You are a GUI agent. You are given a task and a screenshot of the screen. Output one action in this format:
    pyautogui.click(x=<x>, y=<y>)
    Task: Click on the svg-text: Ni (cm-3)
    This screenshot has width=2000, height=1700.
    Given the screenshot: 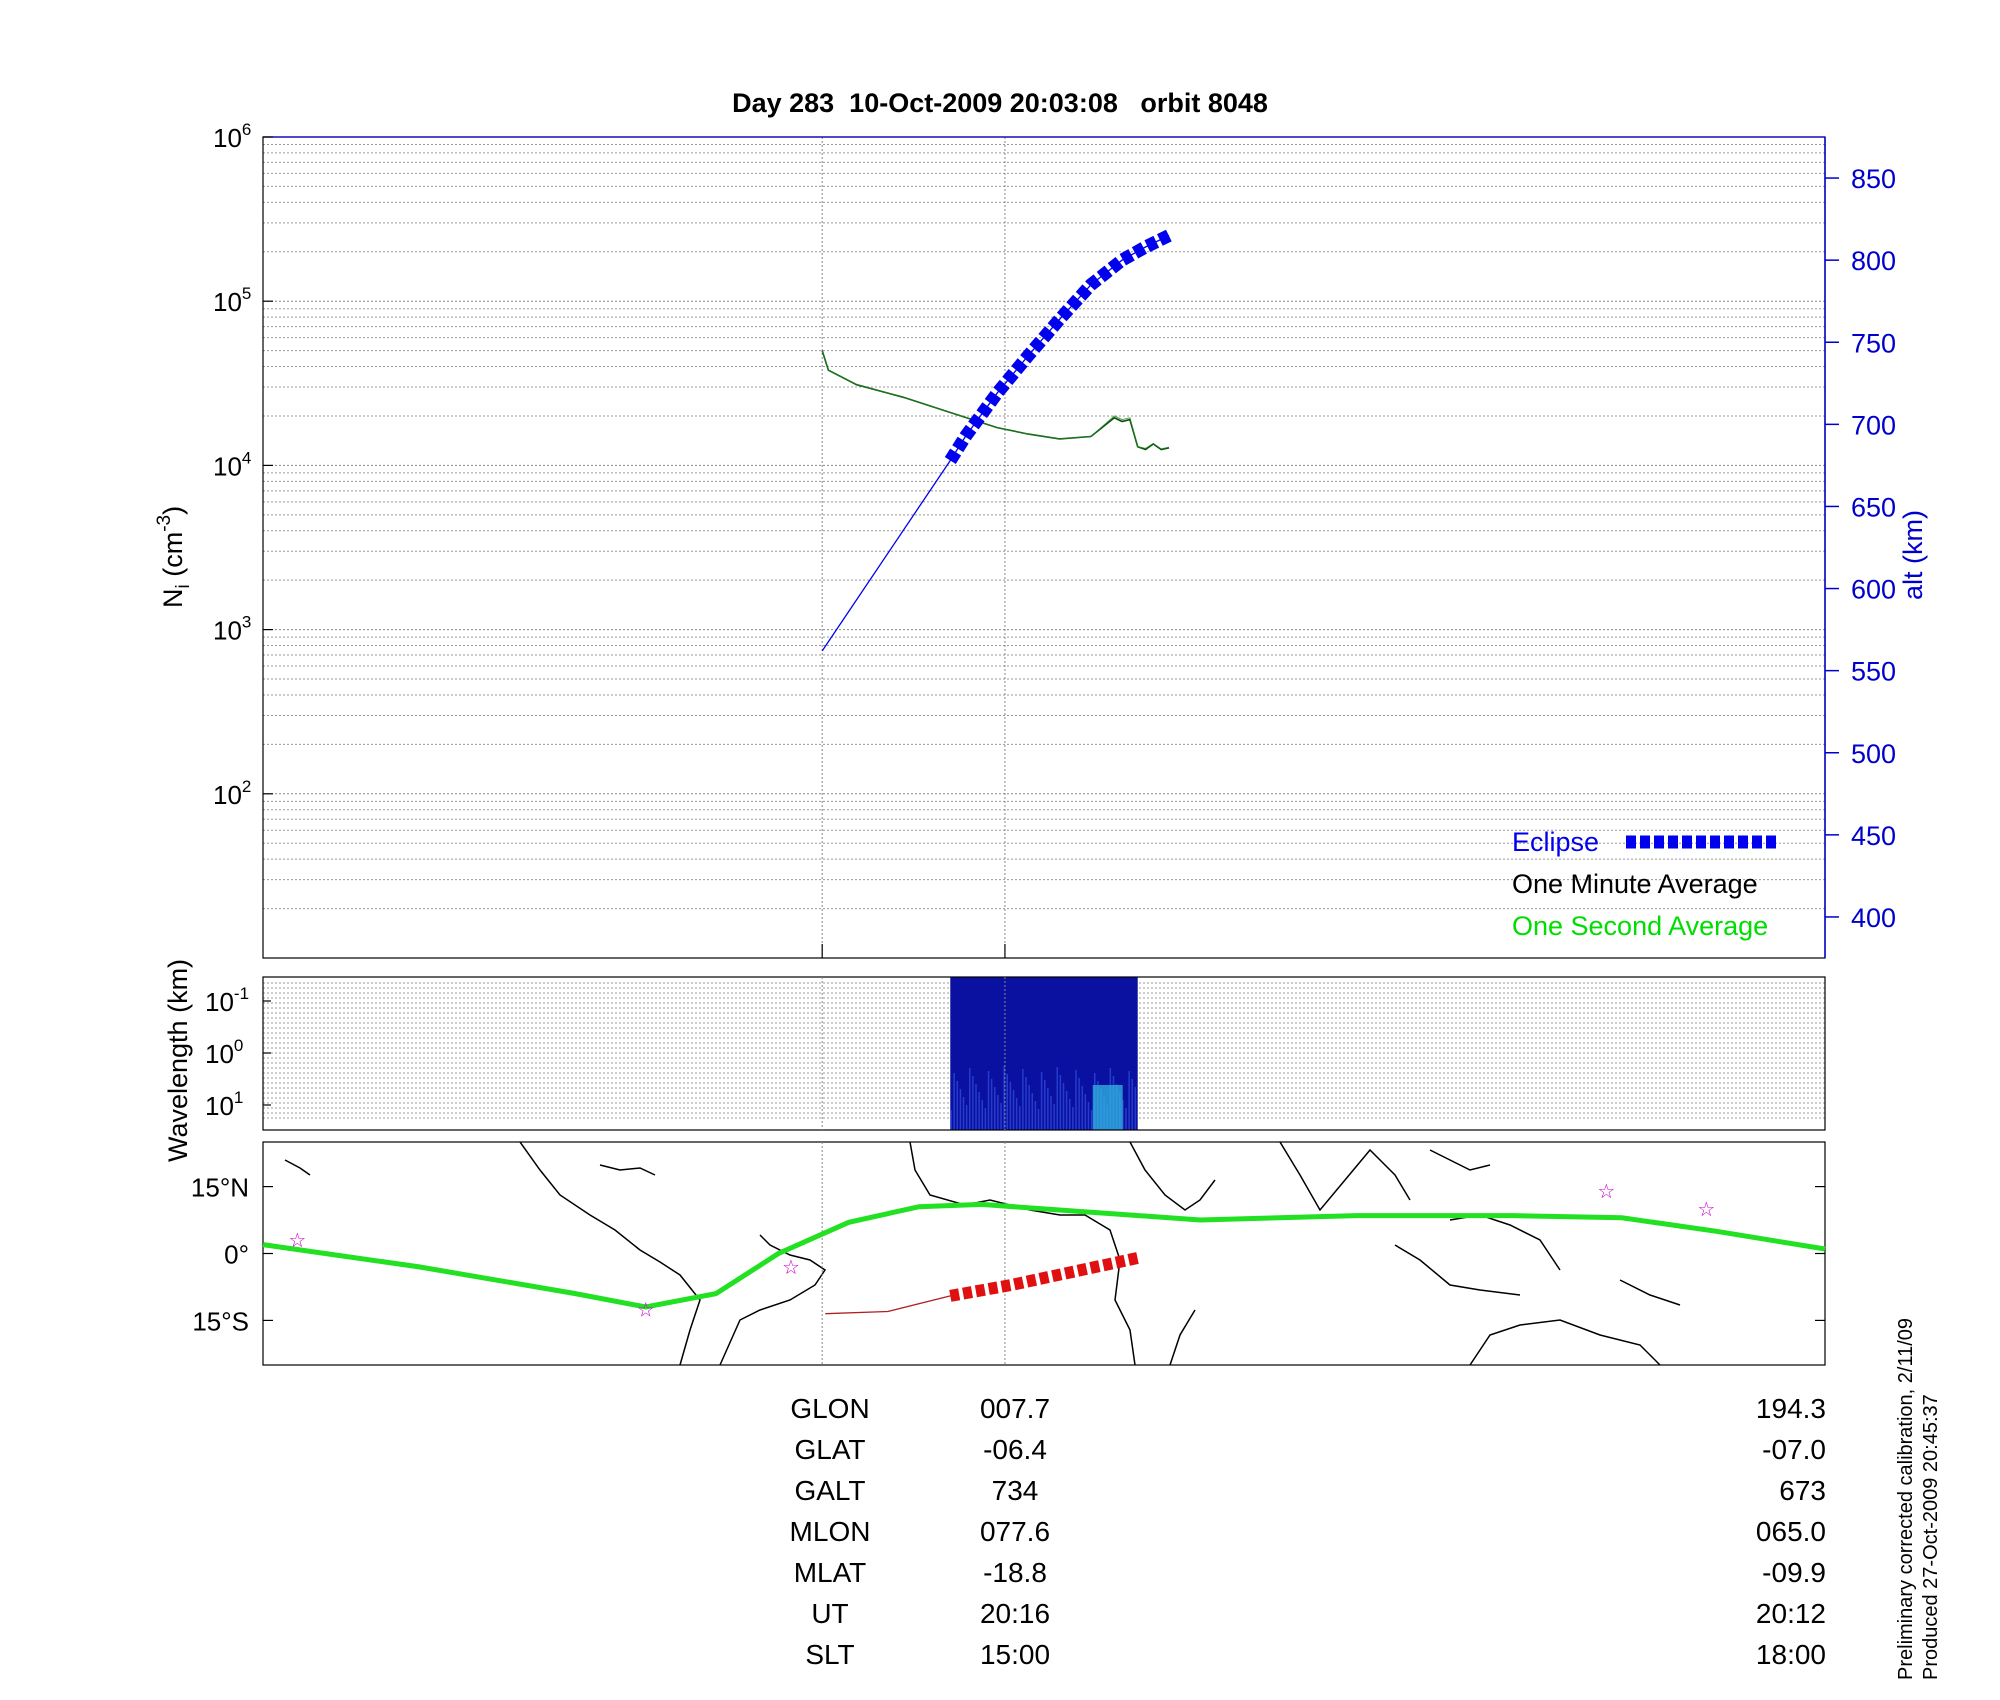 What is the action you would take?
    pyautogui.click(x=174, y=557)
    